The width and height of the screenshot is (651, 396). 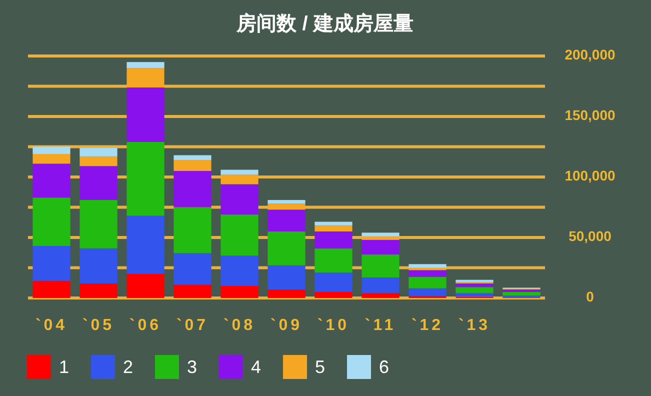 I want to click on y-tick-label: 0, so click(x=590, y=296).